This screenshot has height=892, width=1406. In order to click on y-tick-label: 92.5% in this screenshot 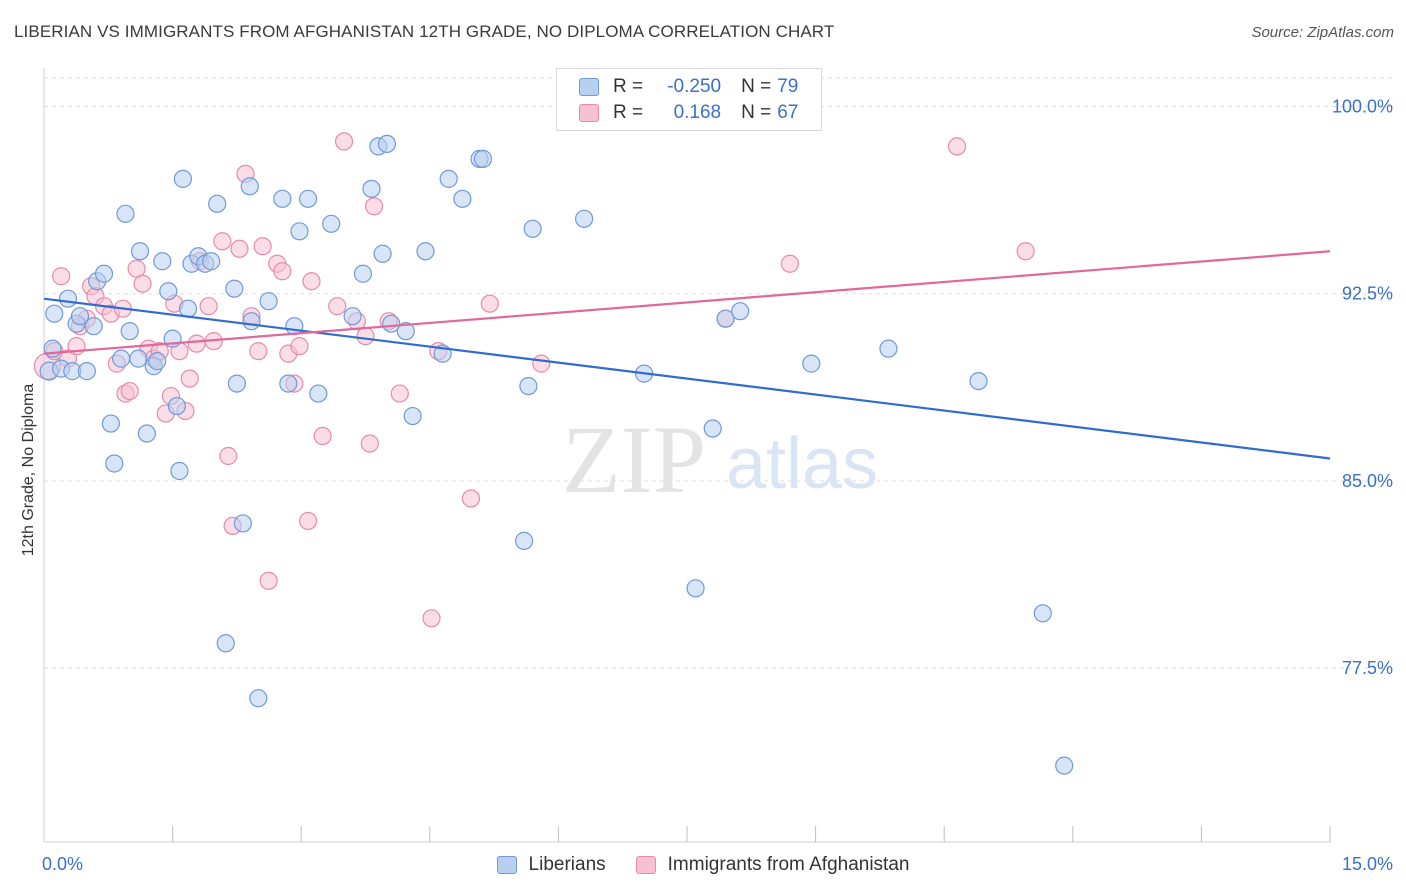, I will do `click(1367, 294)`.